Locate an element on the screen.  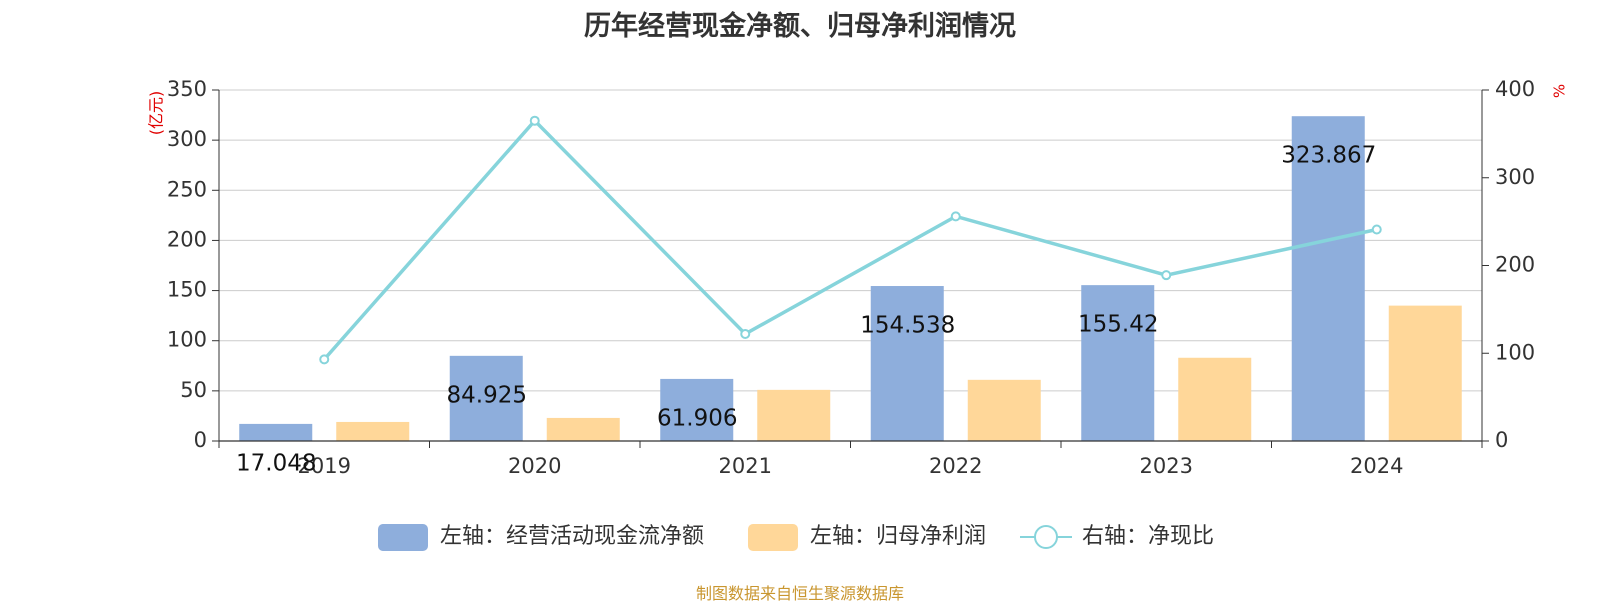
left-axis-tick-label: 0 is located at coordinates (200, 440).